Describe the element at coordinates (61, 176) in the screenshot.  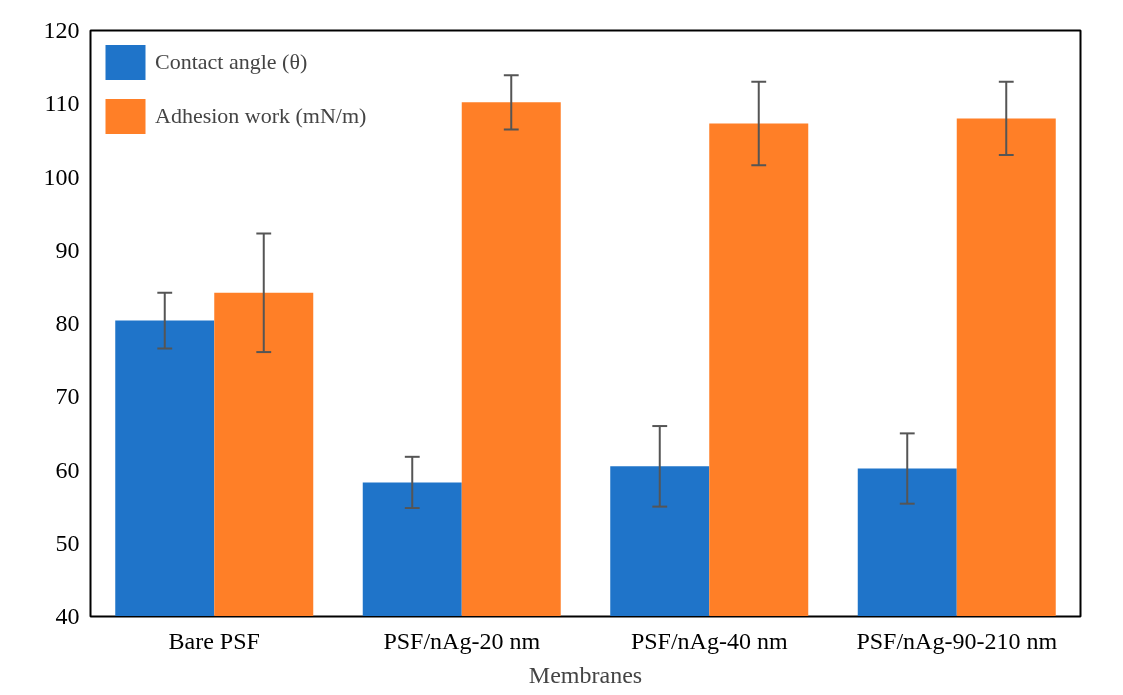
I see `y-tick-label: 100` at that location.